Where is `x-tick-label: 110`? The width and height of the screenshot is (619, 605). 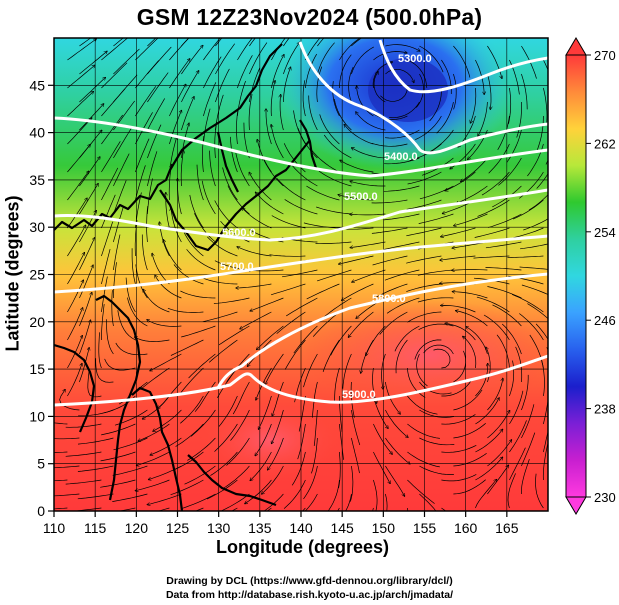 x-tick-label: 110 is located at coordinates (54, 528).